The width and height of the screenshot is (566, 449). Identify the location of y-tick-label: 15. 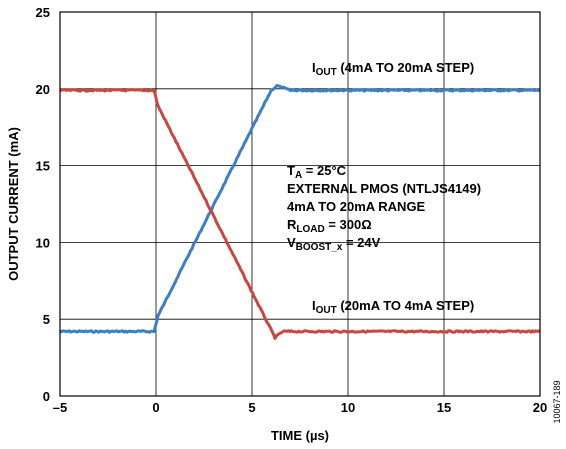
(43, 166).